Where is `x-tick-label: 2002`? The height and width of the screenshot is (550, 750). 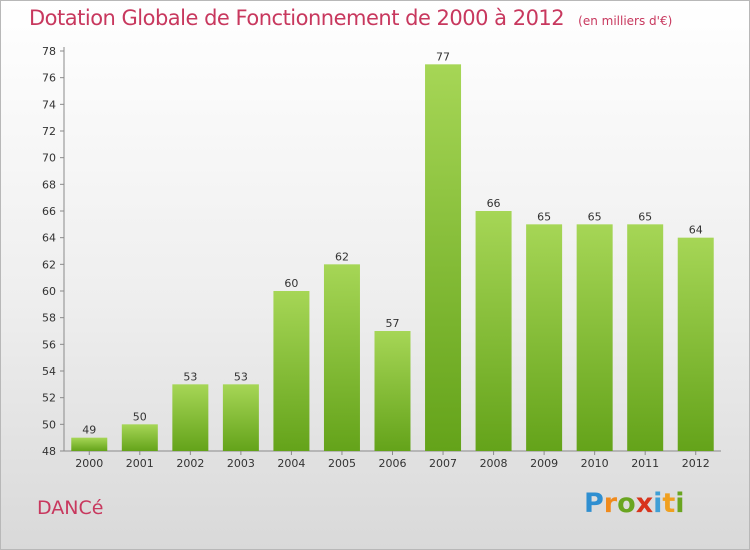
x-tick-label: 2002 is located at coordinates (190, 463).